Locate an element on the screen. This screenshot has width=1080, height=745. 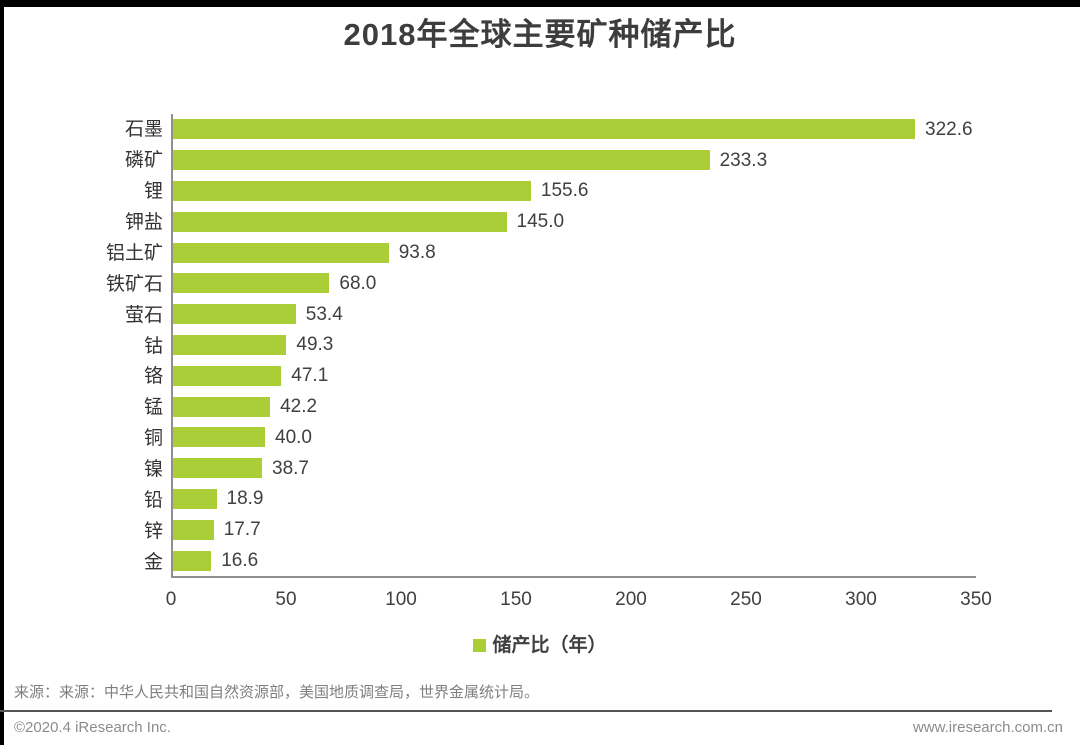
category-label: 钴 is located at coordinates (153, 346).